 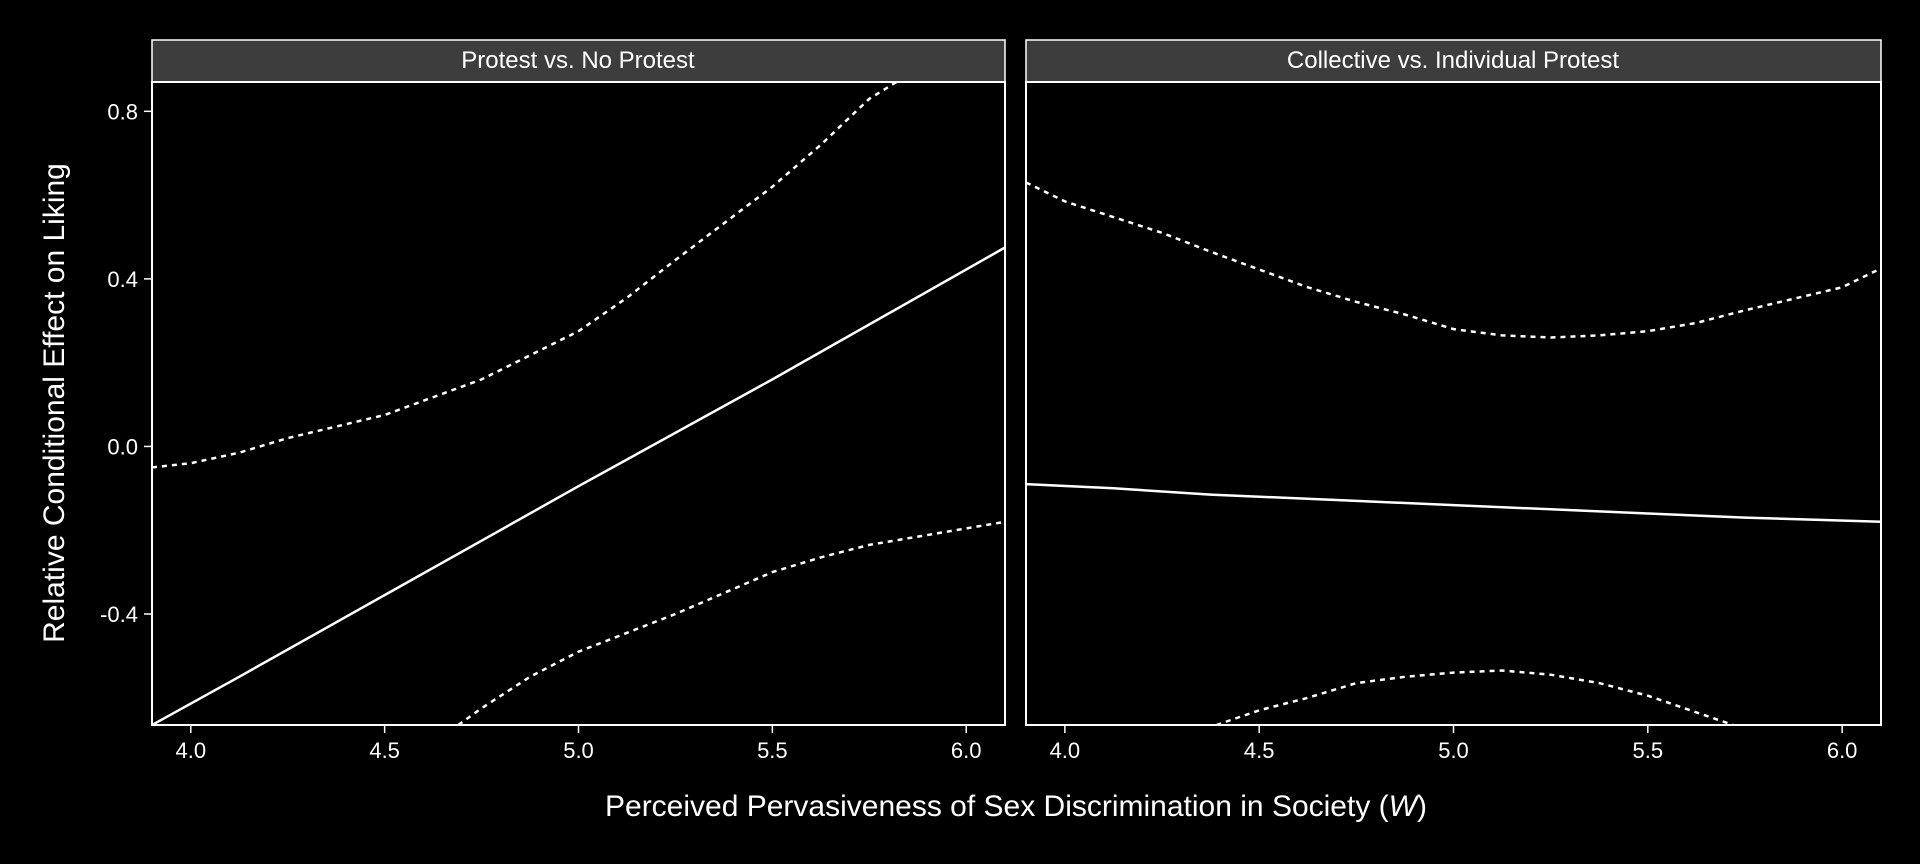 What do you see at coordinates (1404, 806) in the screenshot?
I see `x-axis-title-variable: W` at bounding box center [1404, 806].